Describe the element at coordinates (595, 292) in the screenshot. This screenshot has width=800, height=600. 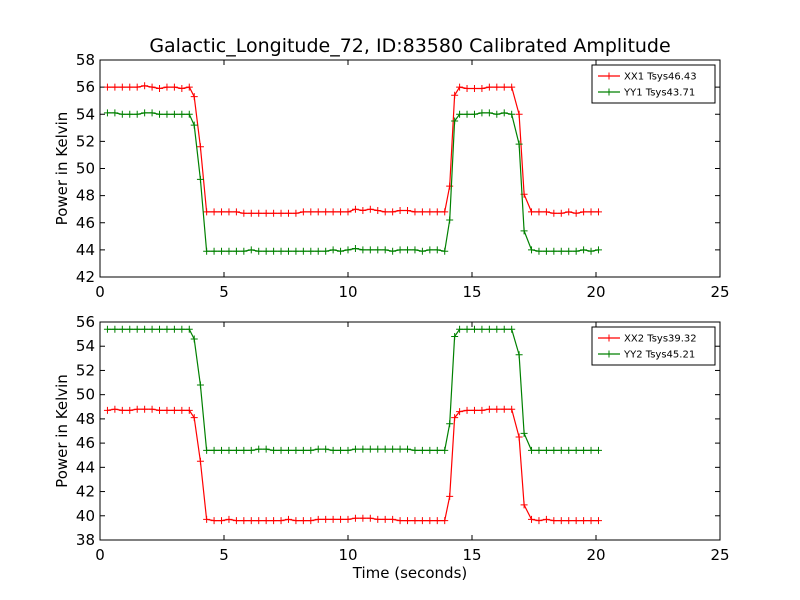
I see `x-tick-label: 20` at that location.